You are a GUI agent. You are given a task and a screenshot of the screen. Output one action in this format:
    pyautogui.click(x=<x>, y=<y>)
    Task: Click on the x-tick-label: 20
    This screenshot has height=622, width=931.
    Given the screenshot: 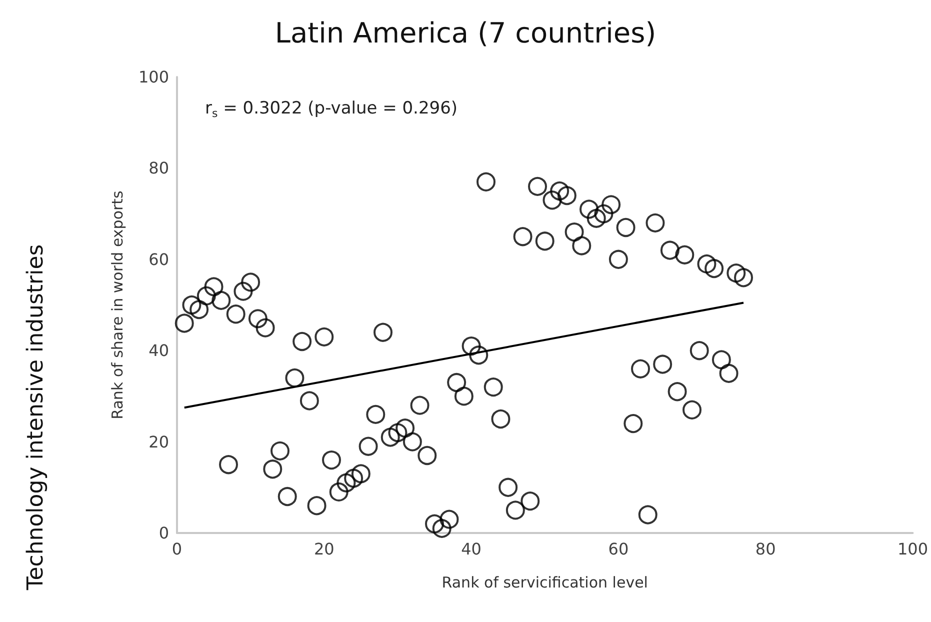 What is the action you would take?
    pyautogui.click(x=324, y=549)
    